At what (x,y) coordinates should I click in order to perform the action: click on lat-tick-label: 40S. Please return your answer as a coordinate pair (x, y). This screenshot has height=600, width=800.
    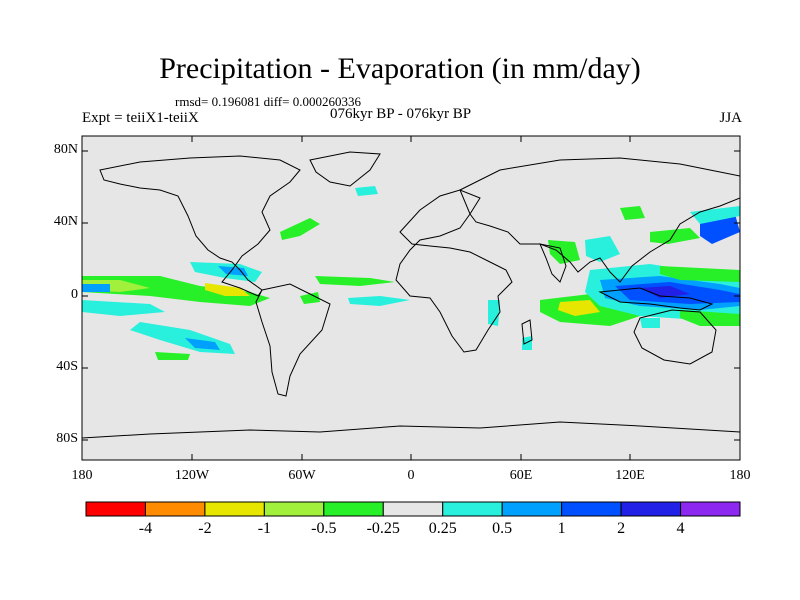
    Looking at the image, I should click on (67, 366).